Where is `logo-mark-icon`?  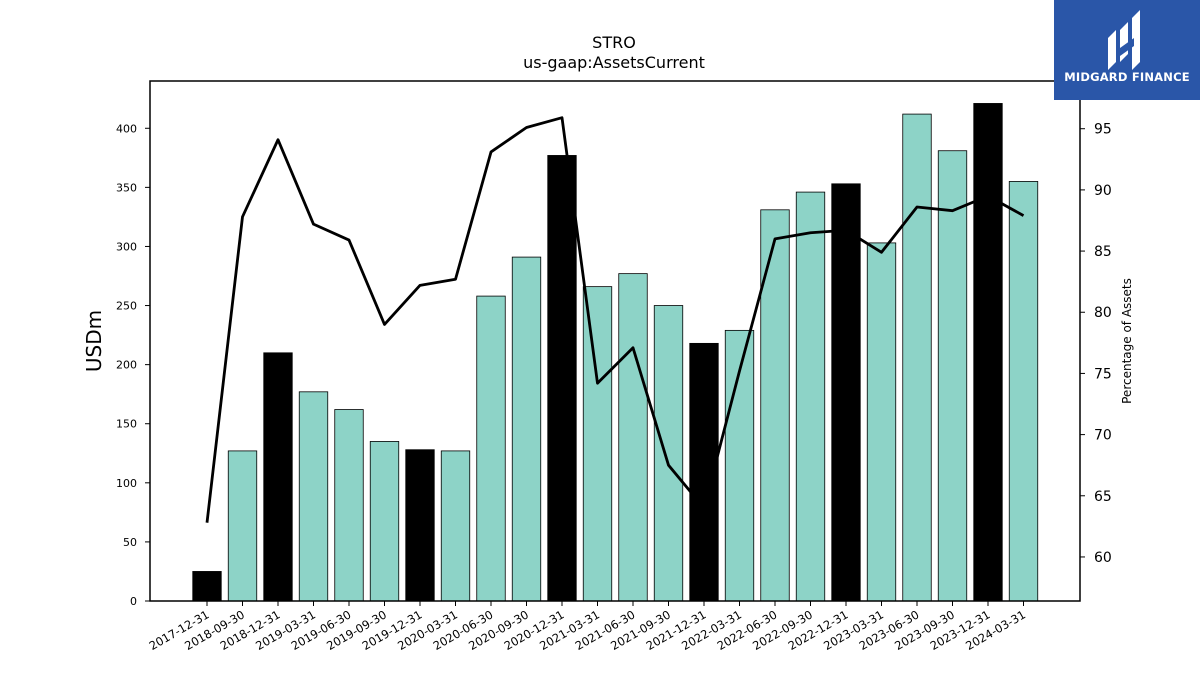 logo-mark-icon is located at coordinates (1124, 40).